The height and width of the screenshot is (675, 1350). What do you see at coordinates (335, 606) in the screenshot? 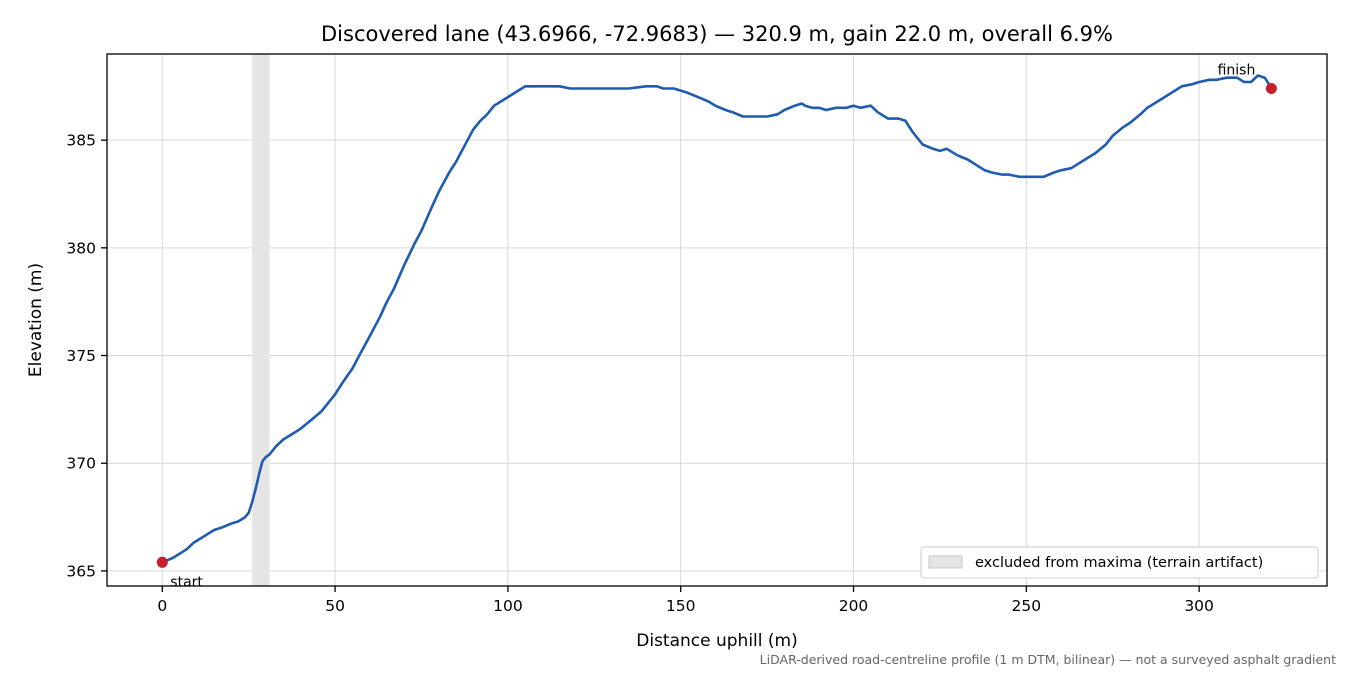
I see `x-tick-label-50: 50` at bounding box center [335, 606].